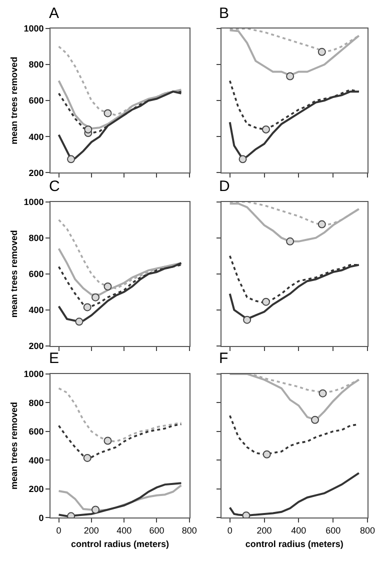 Image resolution: width=383 pixels, height=569 pixels. What do you see at coordinates (223, 358) in the screenshot?
I see `chart-title: F` at bounding box center [223, 358].